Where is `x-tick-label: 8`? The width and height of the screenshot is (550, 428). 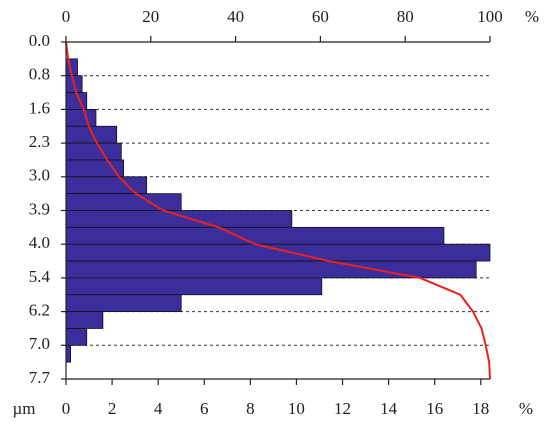
x-tick-label: 8 is located at coordinates (250, 408).